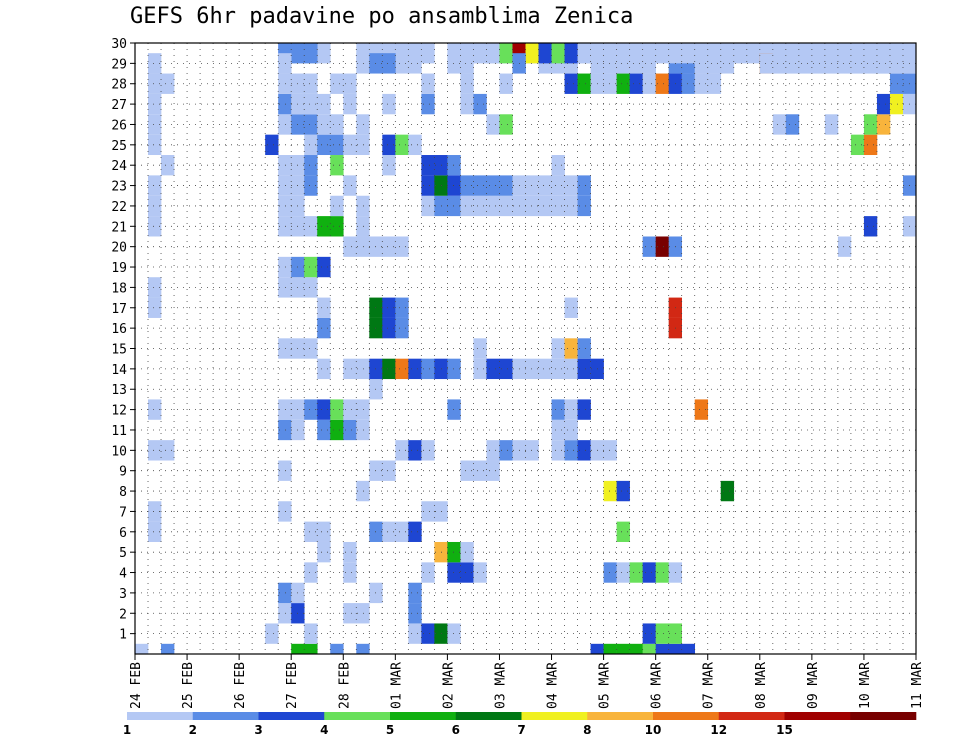 This screenshot has width=960, height=742. I want to click on y-tick-label: 8, so click(123, 492).